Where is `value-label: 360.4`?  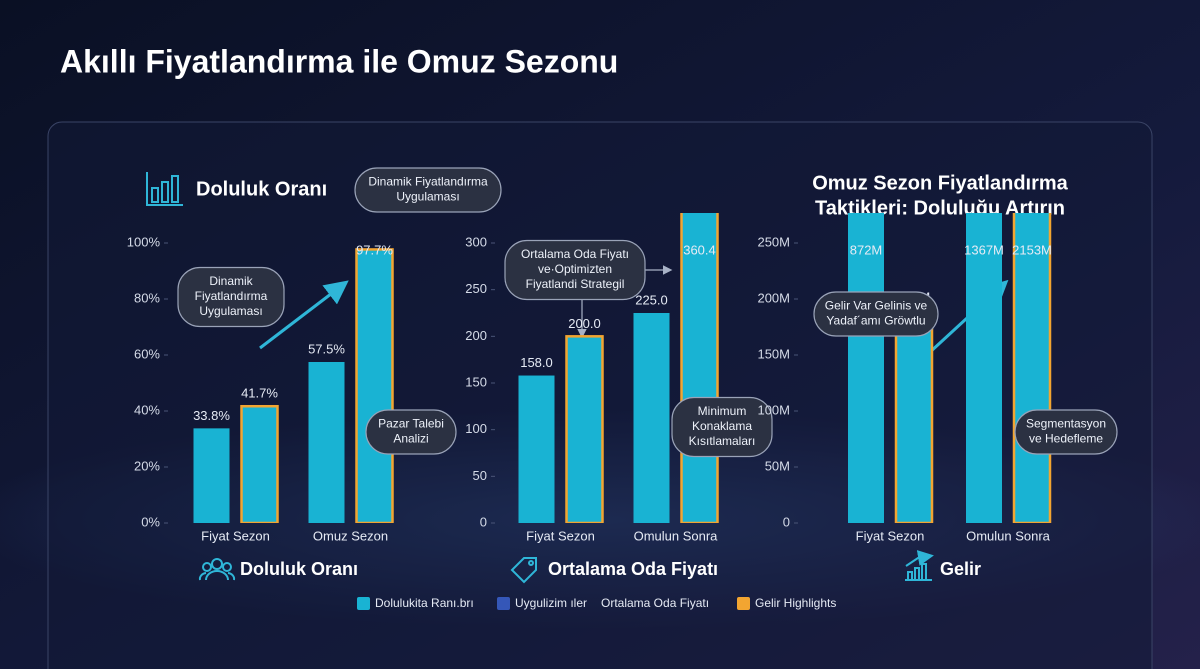
value-label: 360.4 is located at coordinates (699, 249).